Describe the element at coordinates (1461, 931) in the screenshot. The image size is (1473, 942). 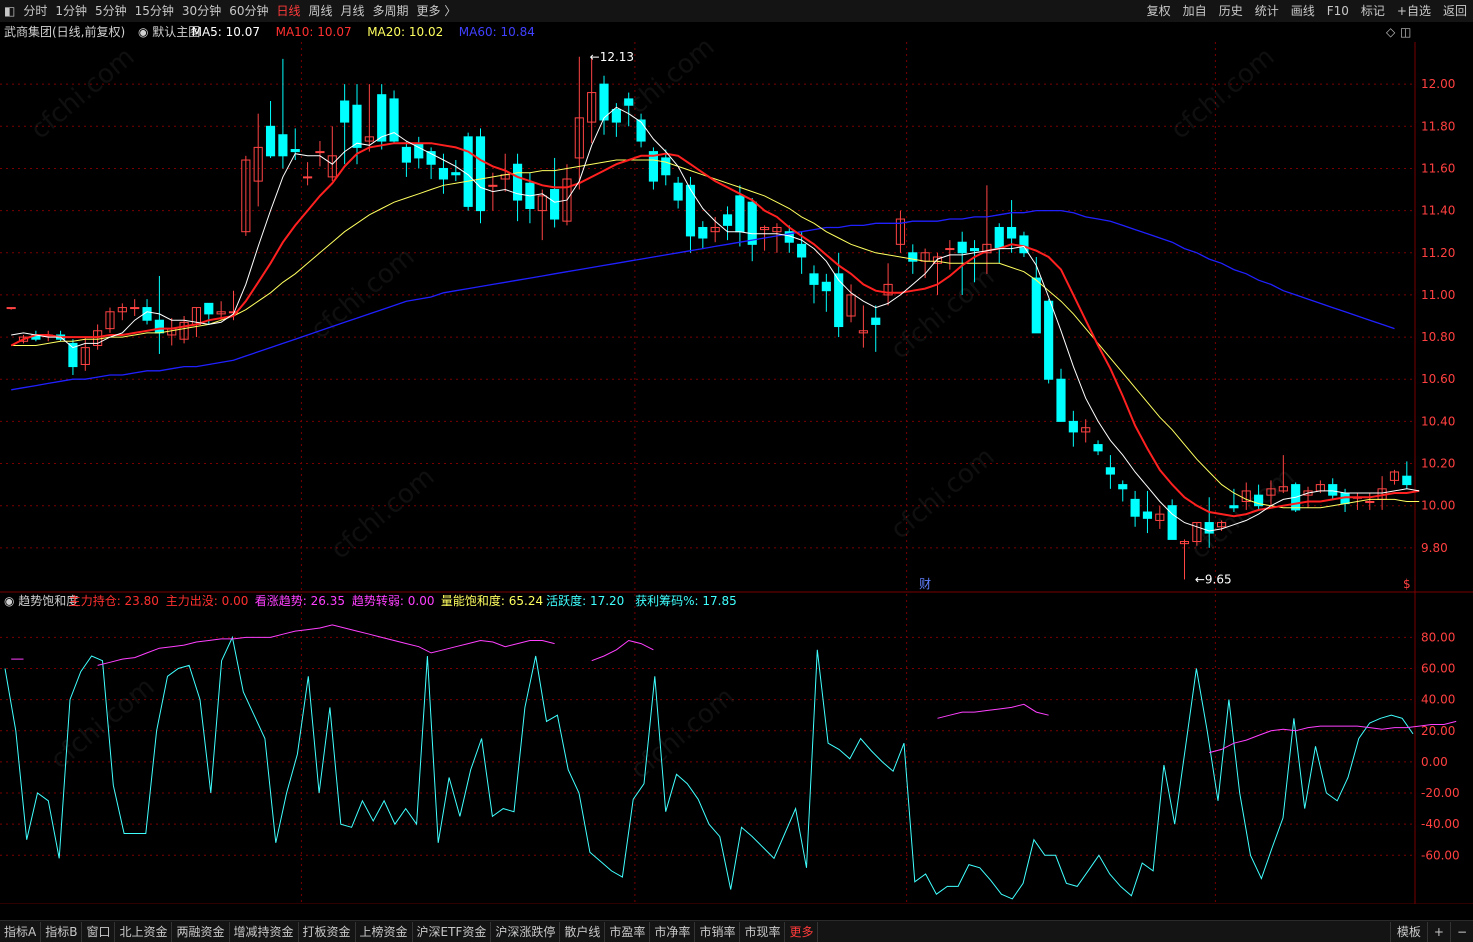
I see `zoom-out-button: −` at that location.